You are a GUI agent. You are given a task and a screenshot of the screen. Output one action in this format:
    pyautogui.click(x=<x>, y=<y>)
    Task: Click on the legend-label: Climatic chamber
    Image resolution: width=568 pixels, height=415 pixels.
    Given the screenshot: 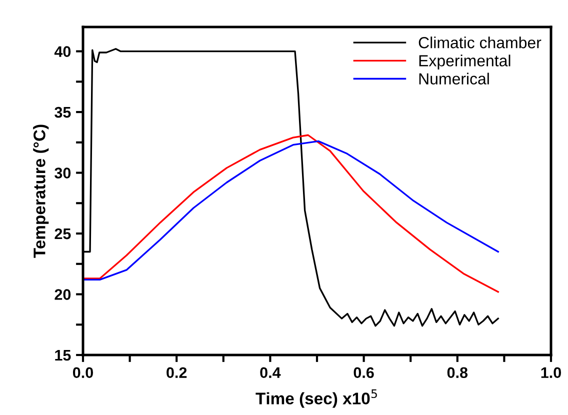 What is the action you would take?
    pyautogui.click(x=480, y=42)
    